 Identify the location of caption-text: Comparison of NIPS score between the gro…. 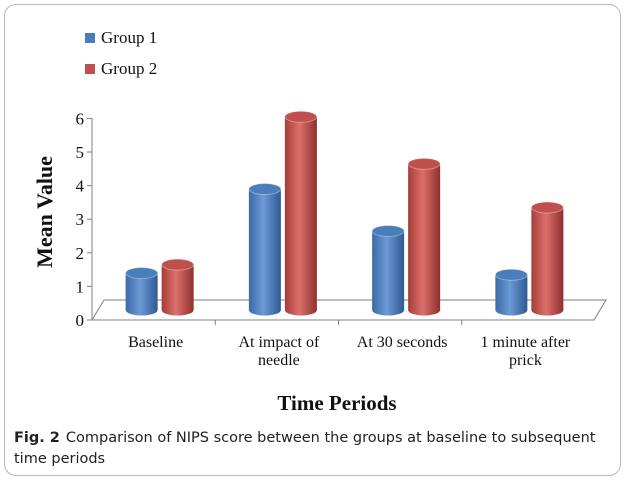
(305, 448).